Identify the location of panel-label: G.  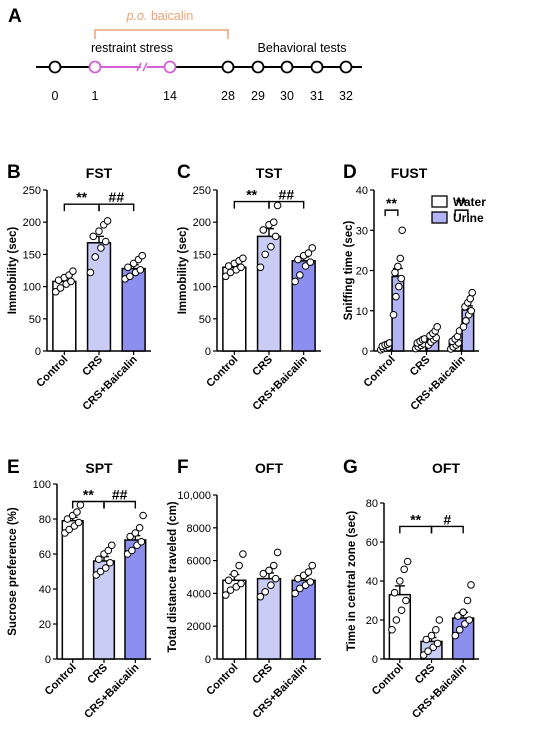
(350, 467).